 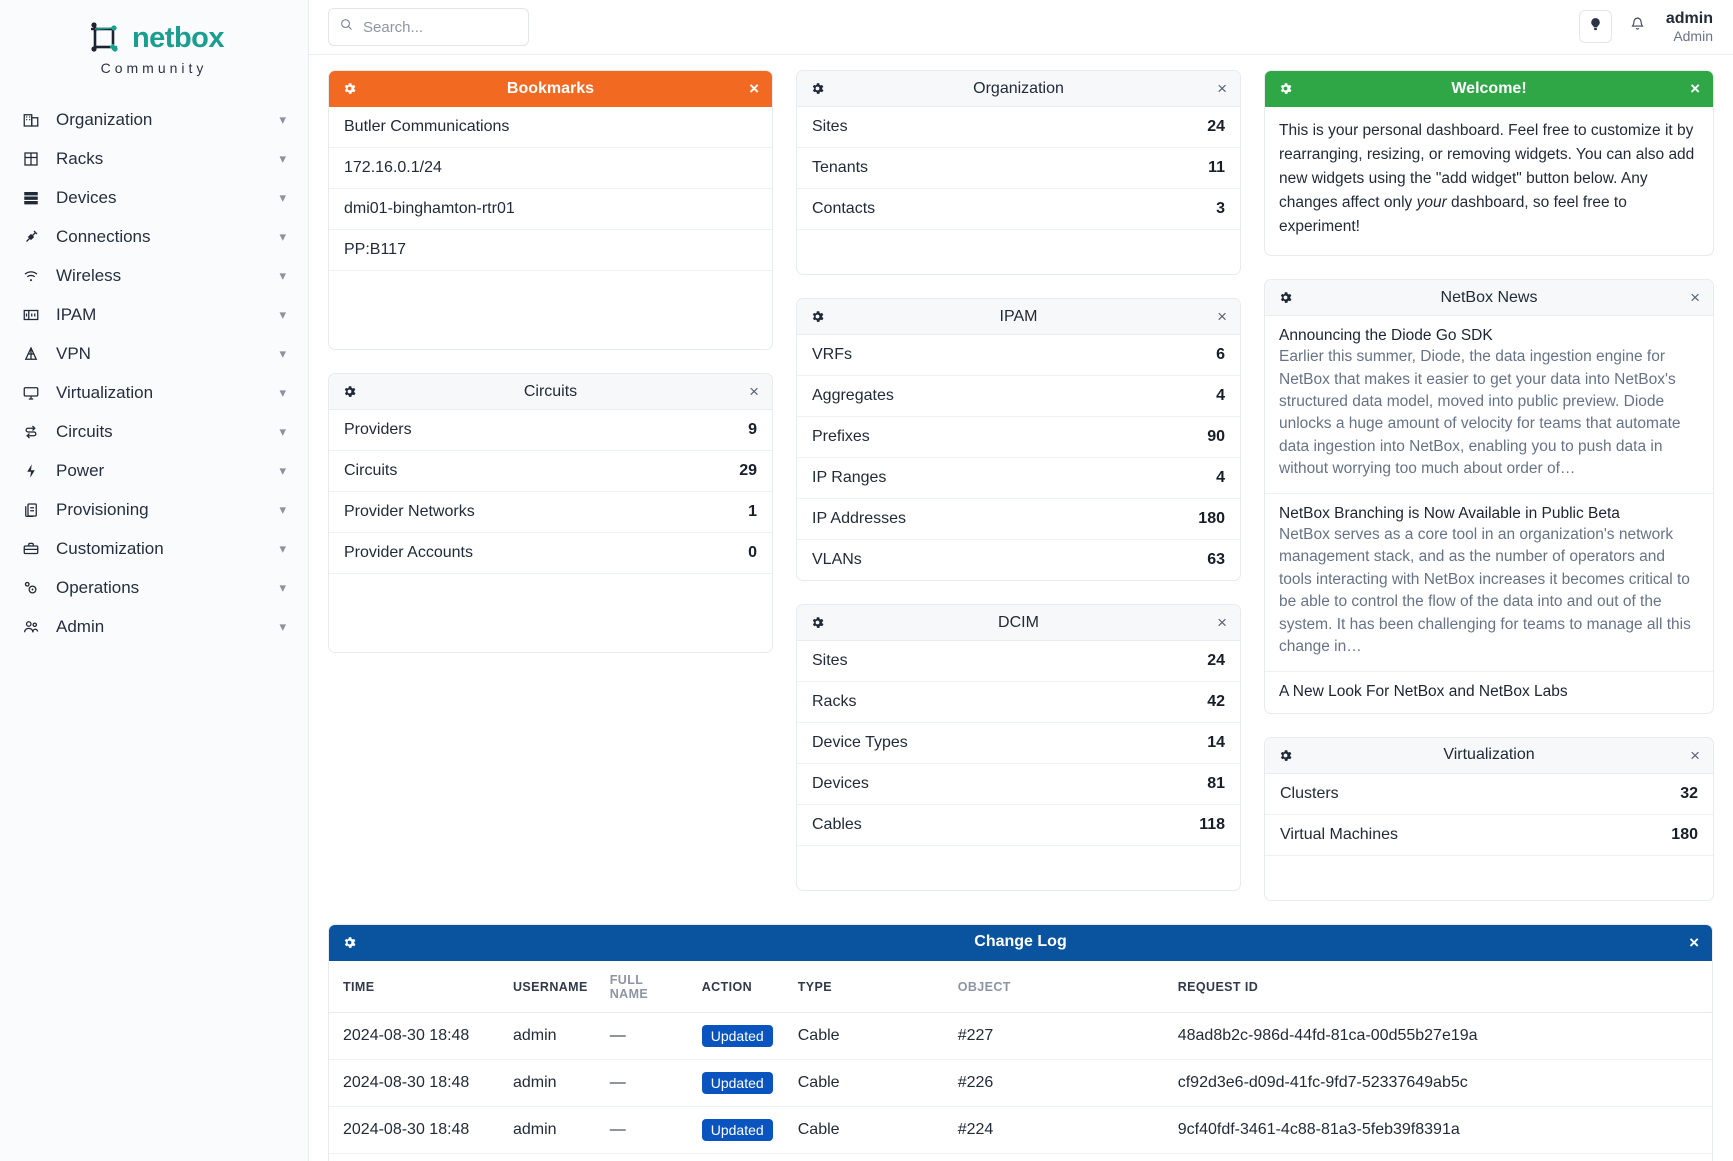 I want to click on notifications-button, so click(x=1638, y=27).